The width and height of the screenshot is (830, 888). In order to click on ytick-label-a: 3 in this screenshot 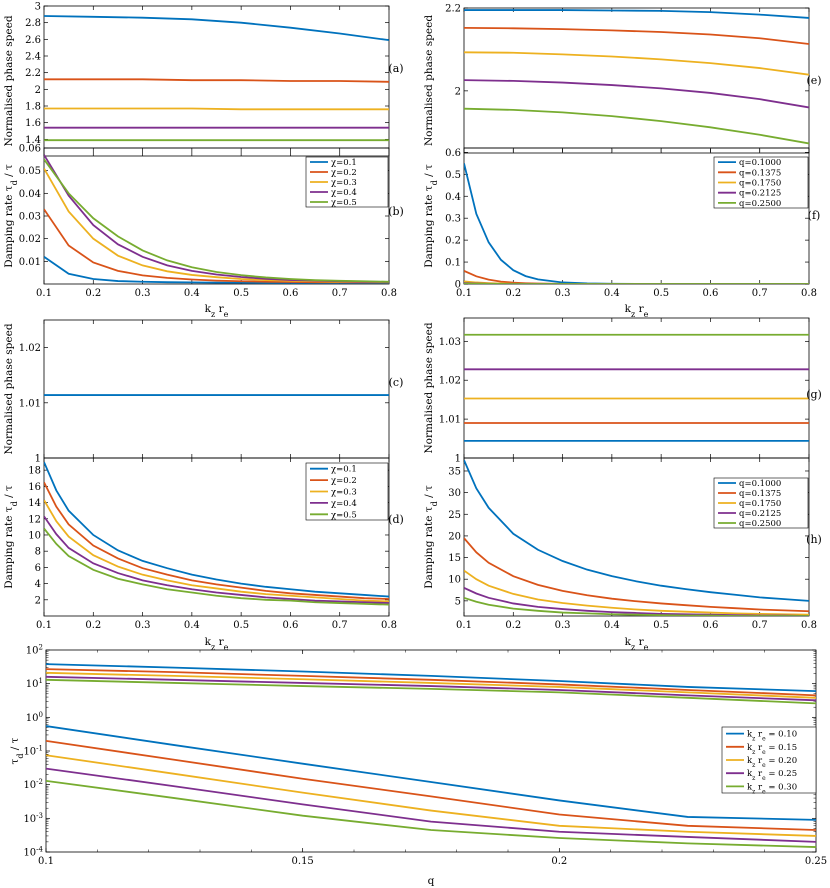, I will do `click(38, 7)`.